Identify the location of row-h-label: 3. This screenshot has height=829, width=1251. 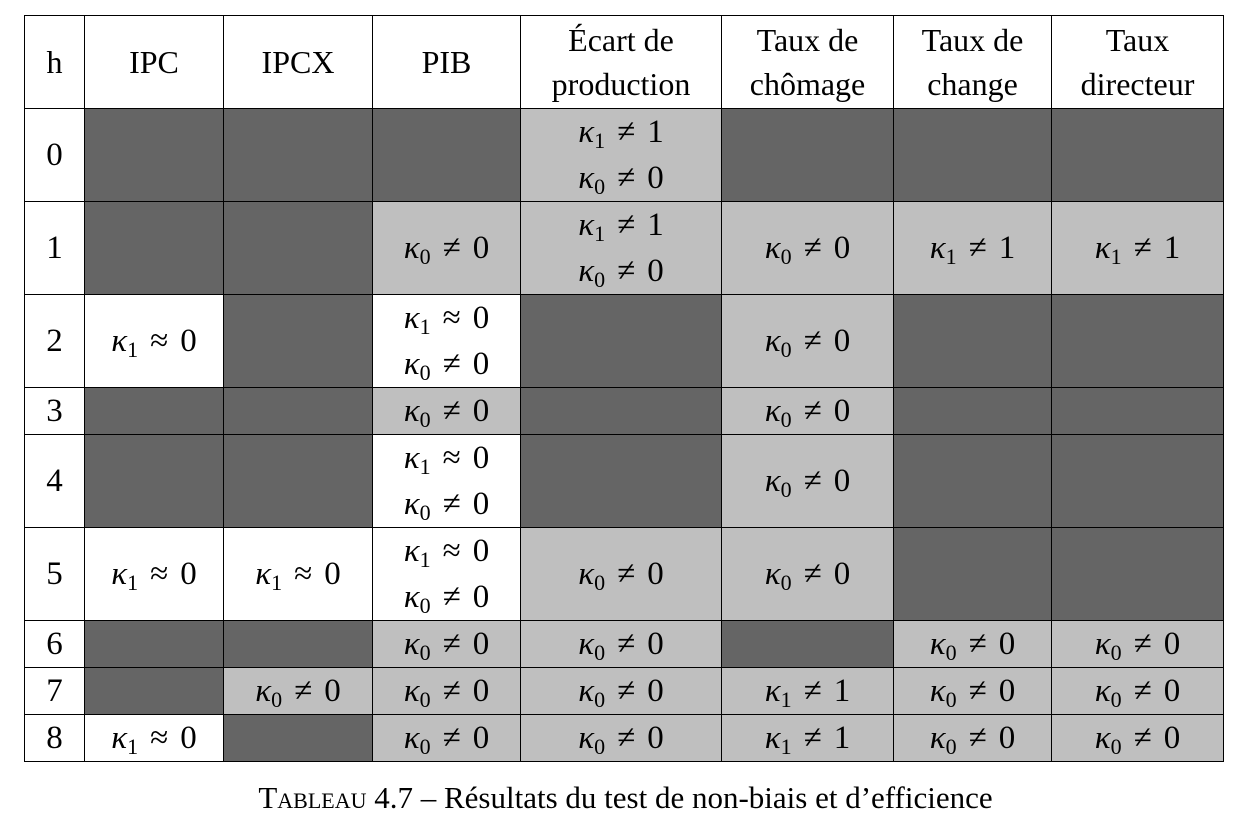
(54, 411).